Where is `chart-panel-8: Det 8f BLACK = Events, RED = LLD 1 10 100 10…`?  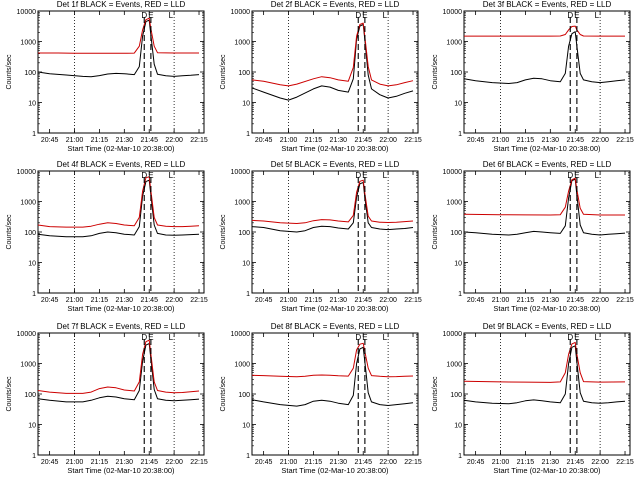
chart-panel-8: Det 8f BLACK = Events, RED = LLD 1 10 100 10… is located at coordinates (321, 398).